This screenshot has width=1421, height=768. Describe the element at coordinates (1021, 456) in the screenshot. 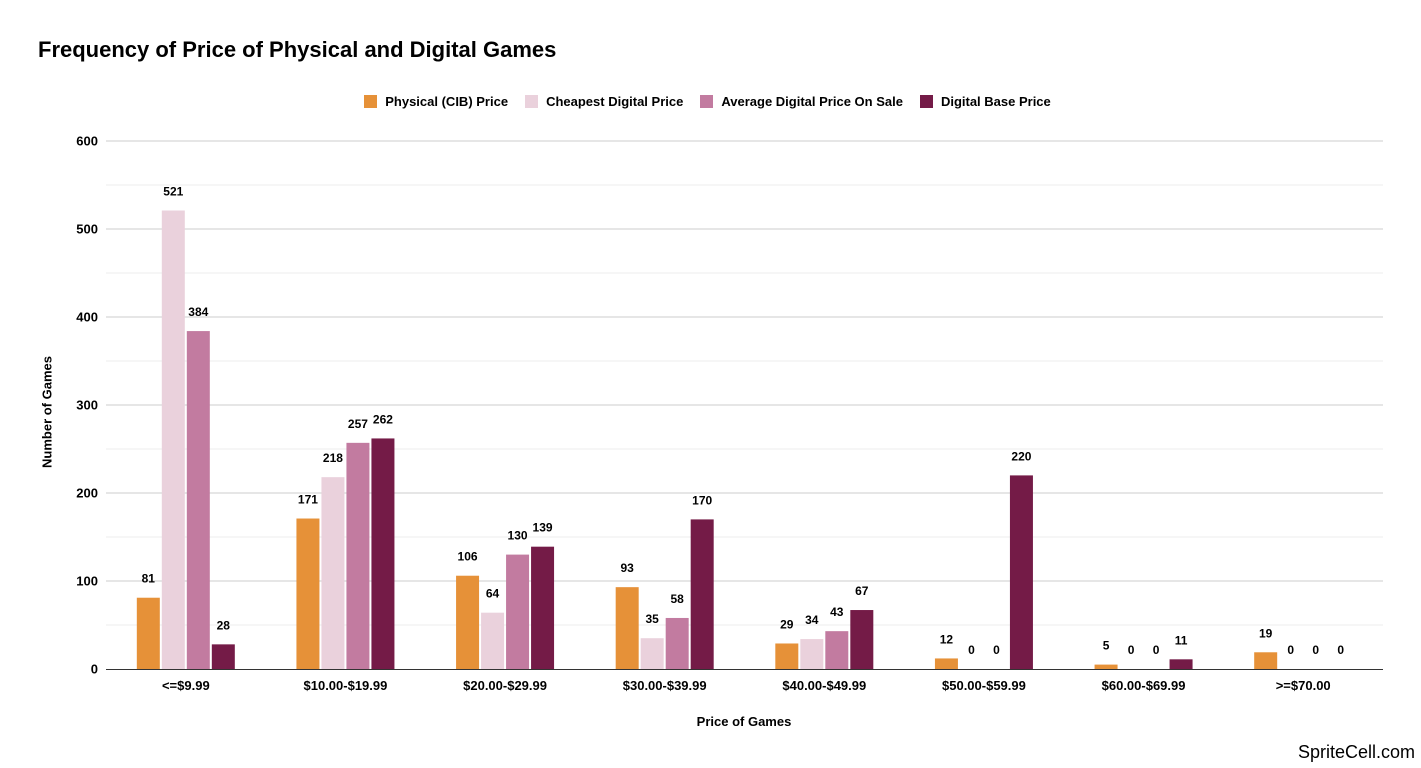

I see `data-label: 220` at that location.